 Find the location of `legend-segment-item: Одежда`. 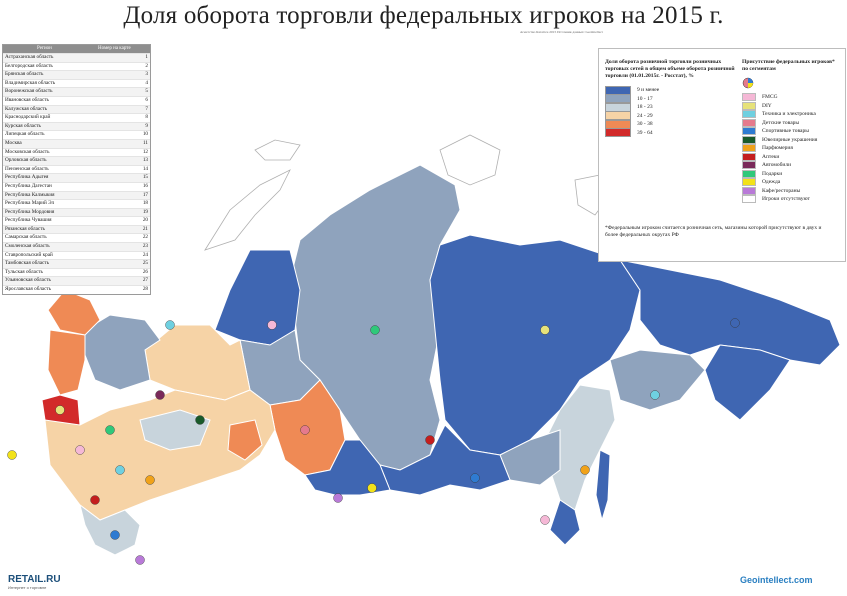

legend-segment-item: Одежда is located at coordinates (792, 182).